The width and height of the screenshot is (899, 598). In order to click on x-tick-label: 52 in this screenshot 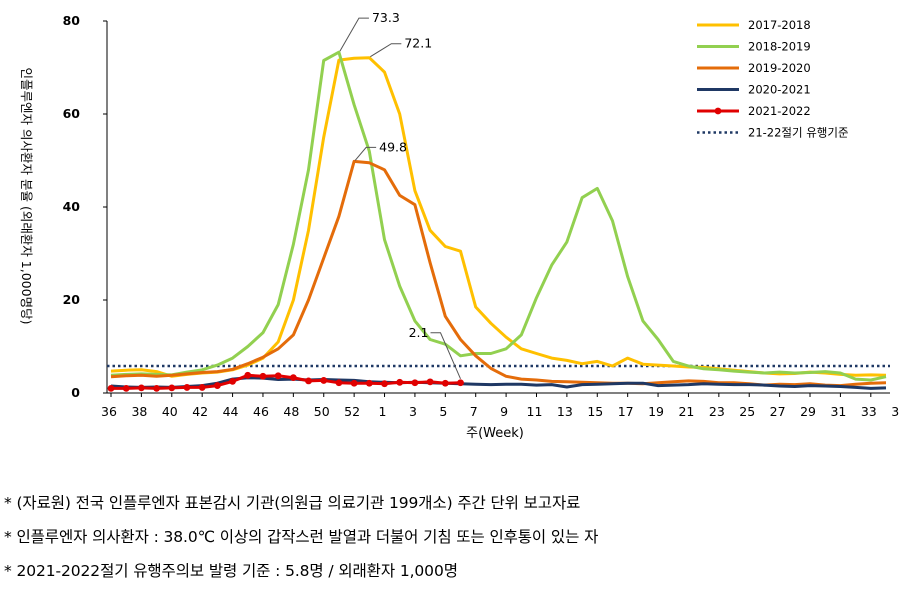, I will do `click(352, 411)`.